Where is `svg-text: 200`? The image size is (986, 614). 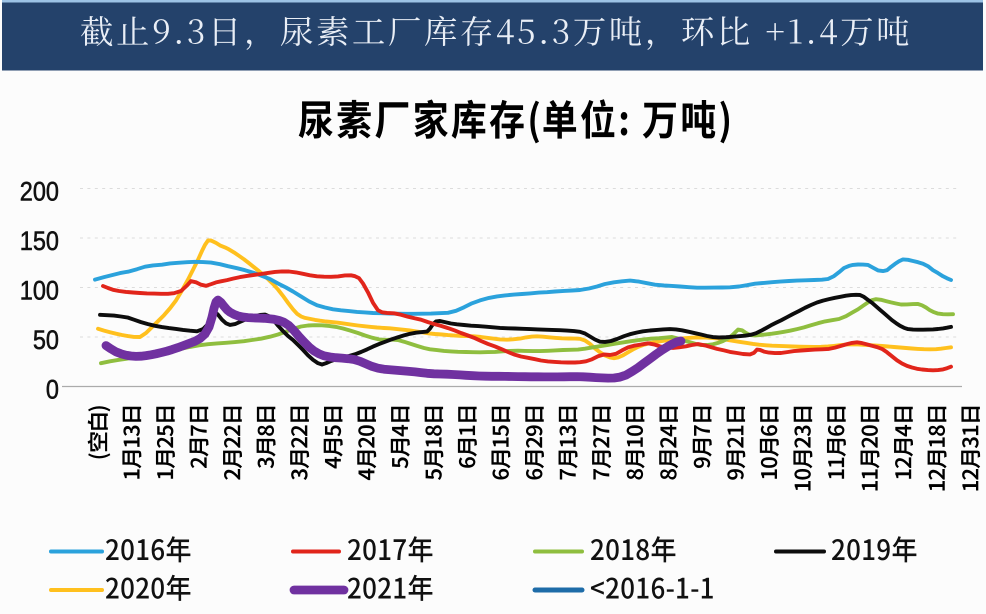
svg-text: 200 is located at coordinates (39, 192).